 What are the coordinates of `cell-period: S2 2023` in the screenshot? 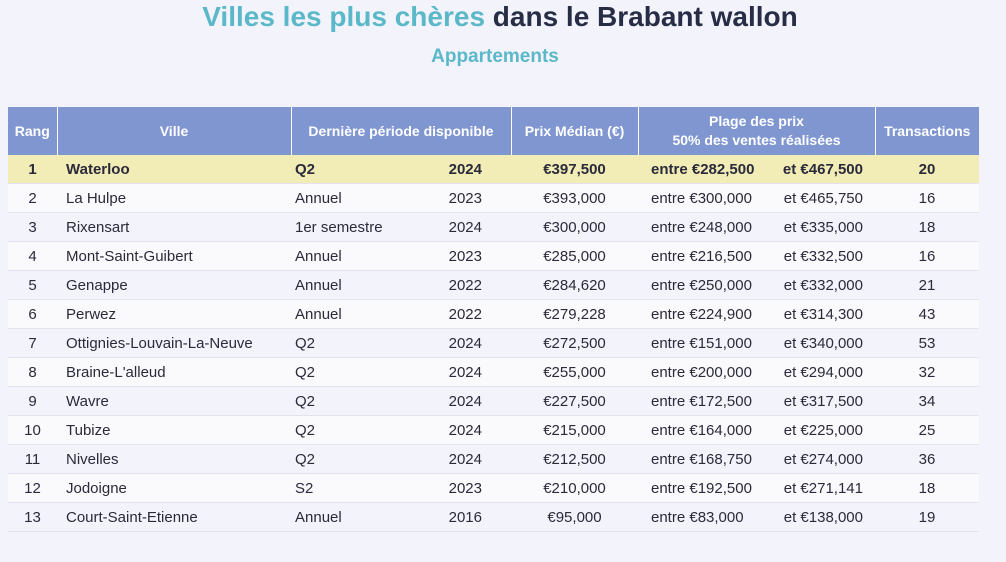 It's located at (401, 488).